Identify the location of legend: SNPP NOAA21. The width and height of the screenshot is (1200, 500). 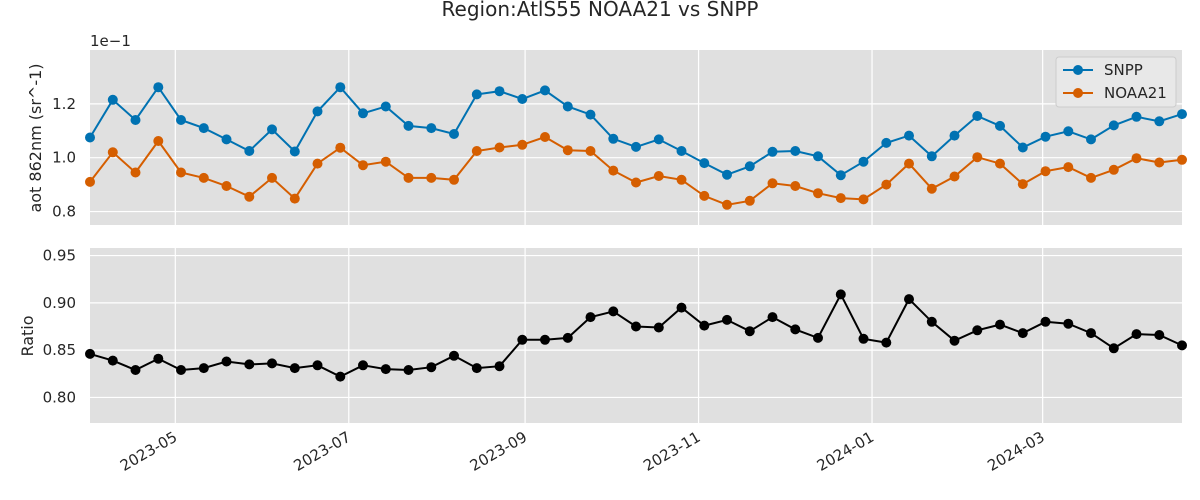
(1116, 82).